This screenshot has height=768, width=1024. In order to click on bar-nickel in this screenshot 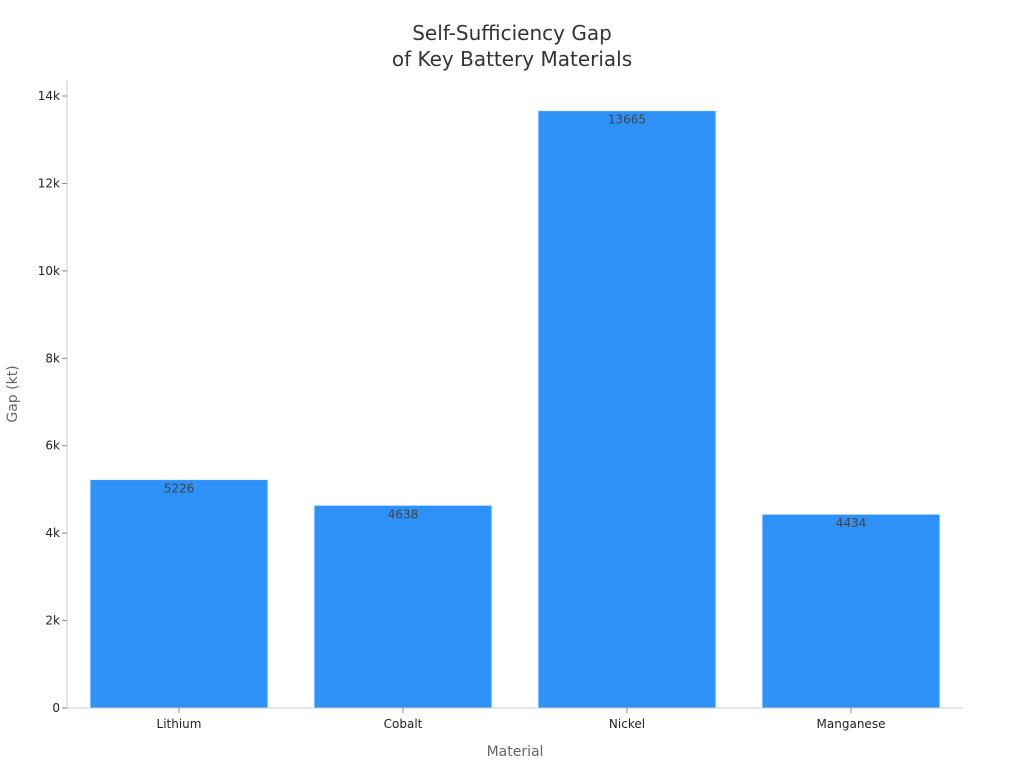, I will do `click(627, 409)`.